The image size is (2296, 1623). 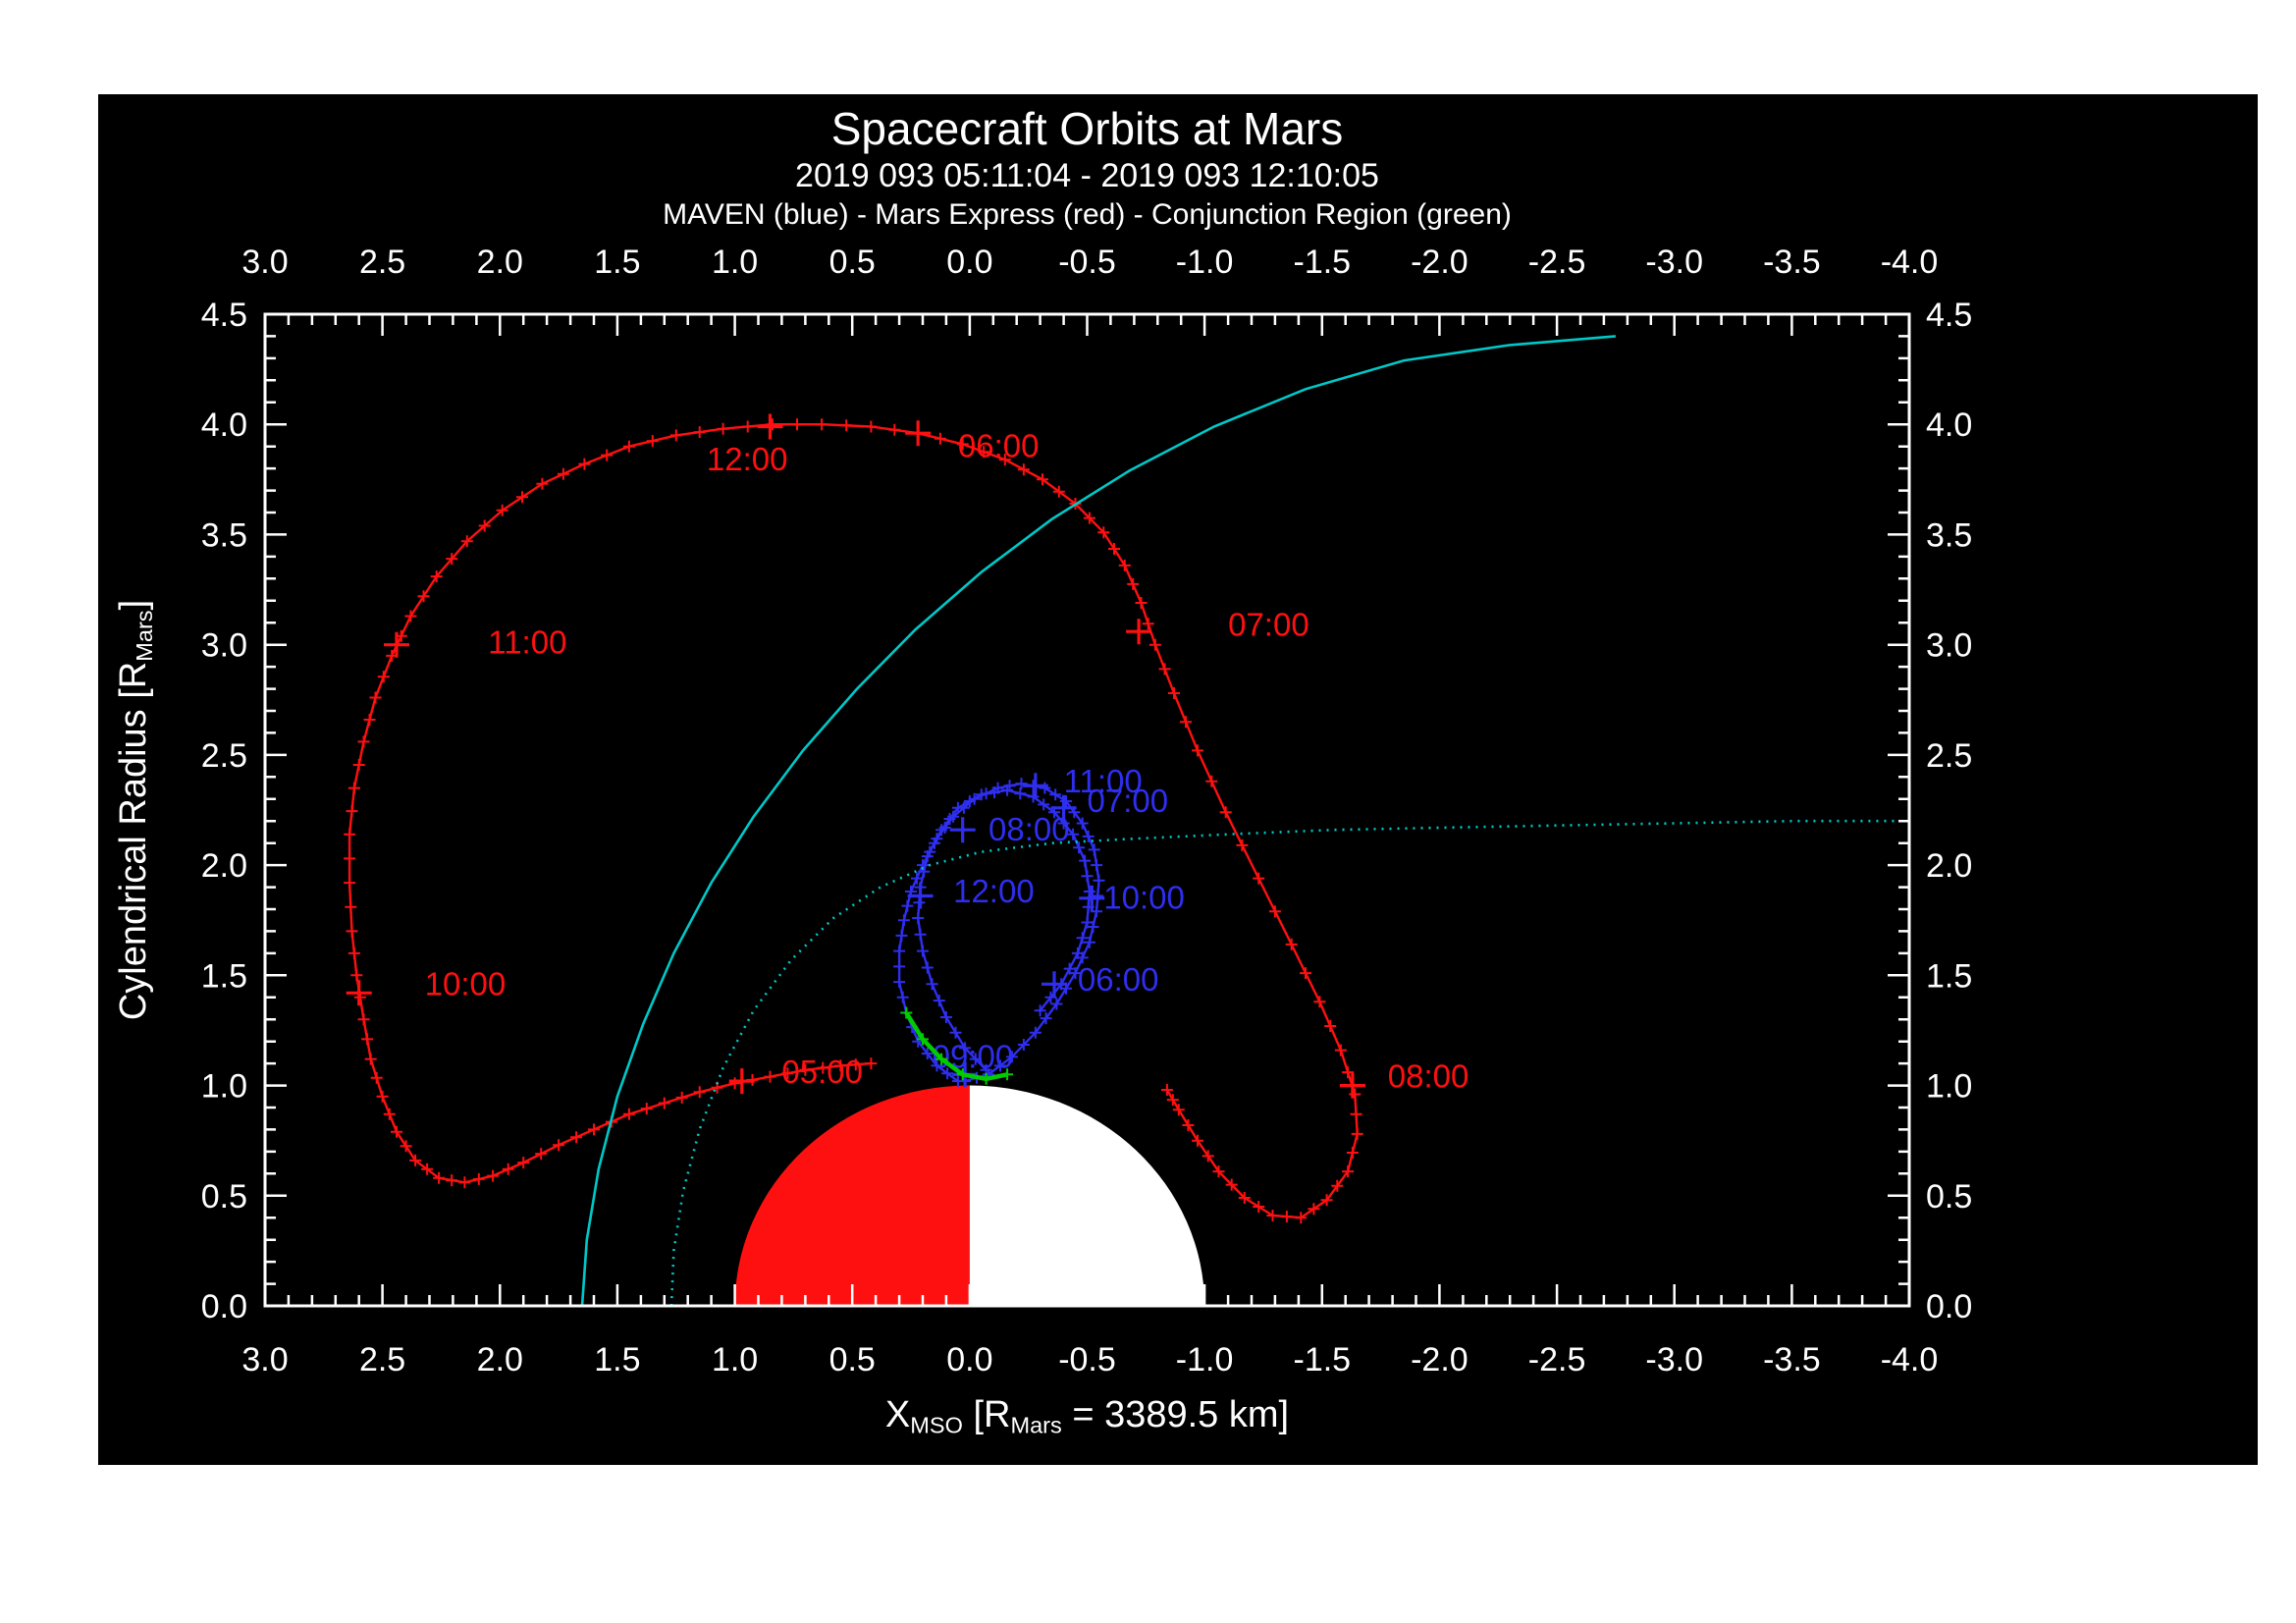 What do you see at coordinates (1036, 1425) in the screenshot?
I see `x-axis-title-subscript-mars: Mars` at bounding box center [1036, 1425].